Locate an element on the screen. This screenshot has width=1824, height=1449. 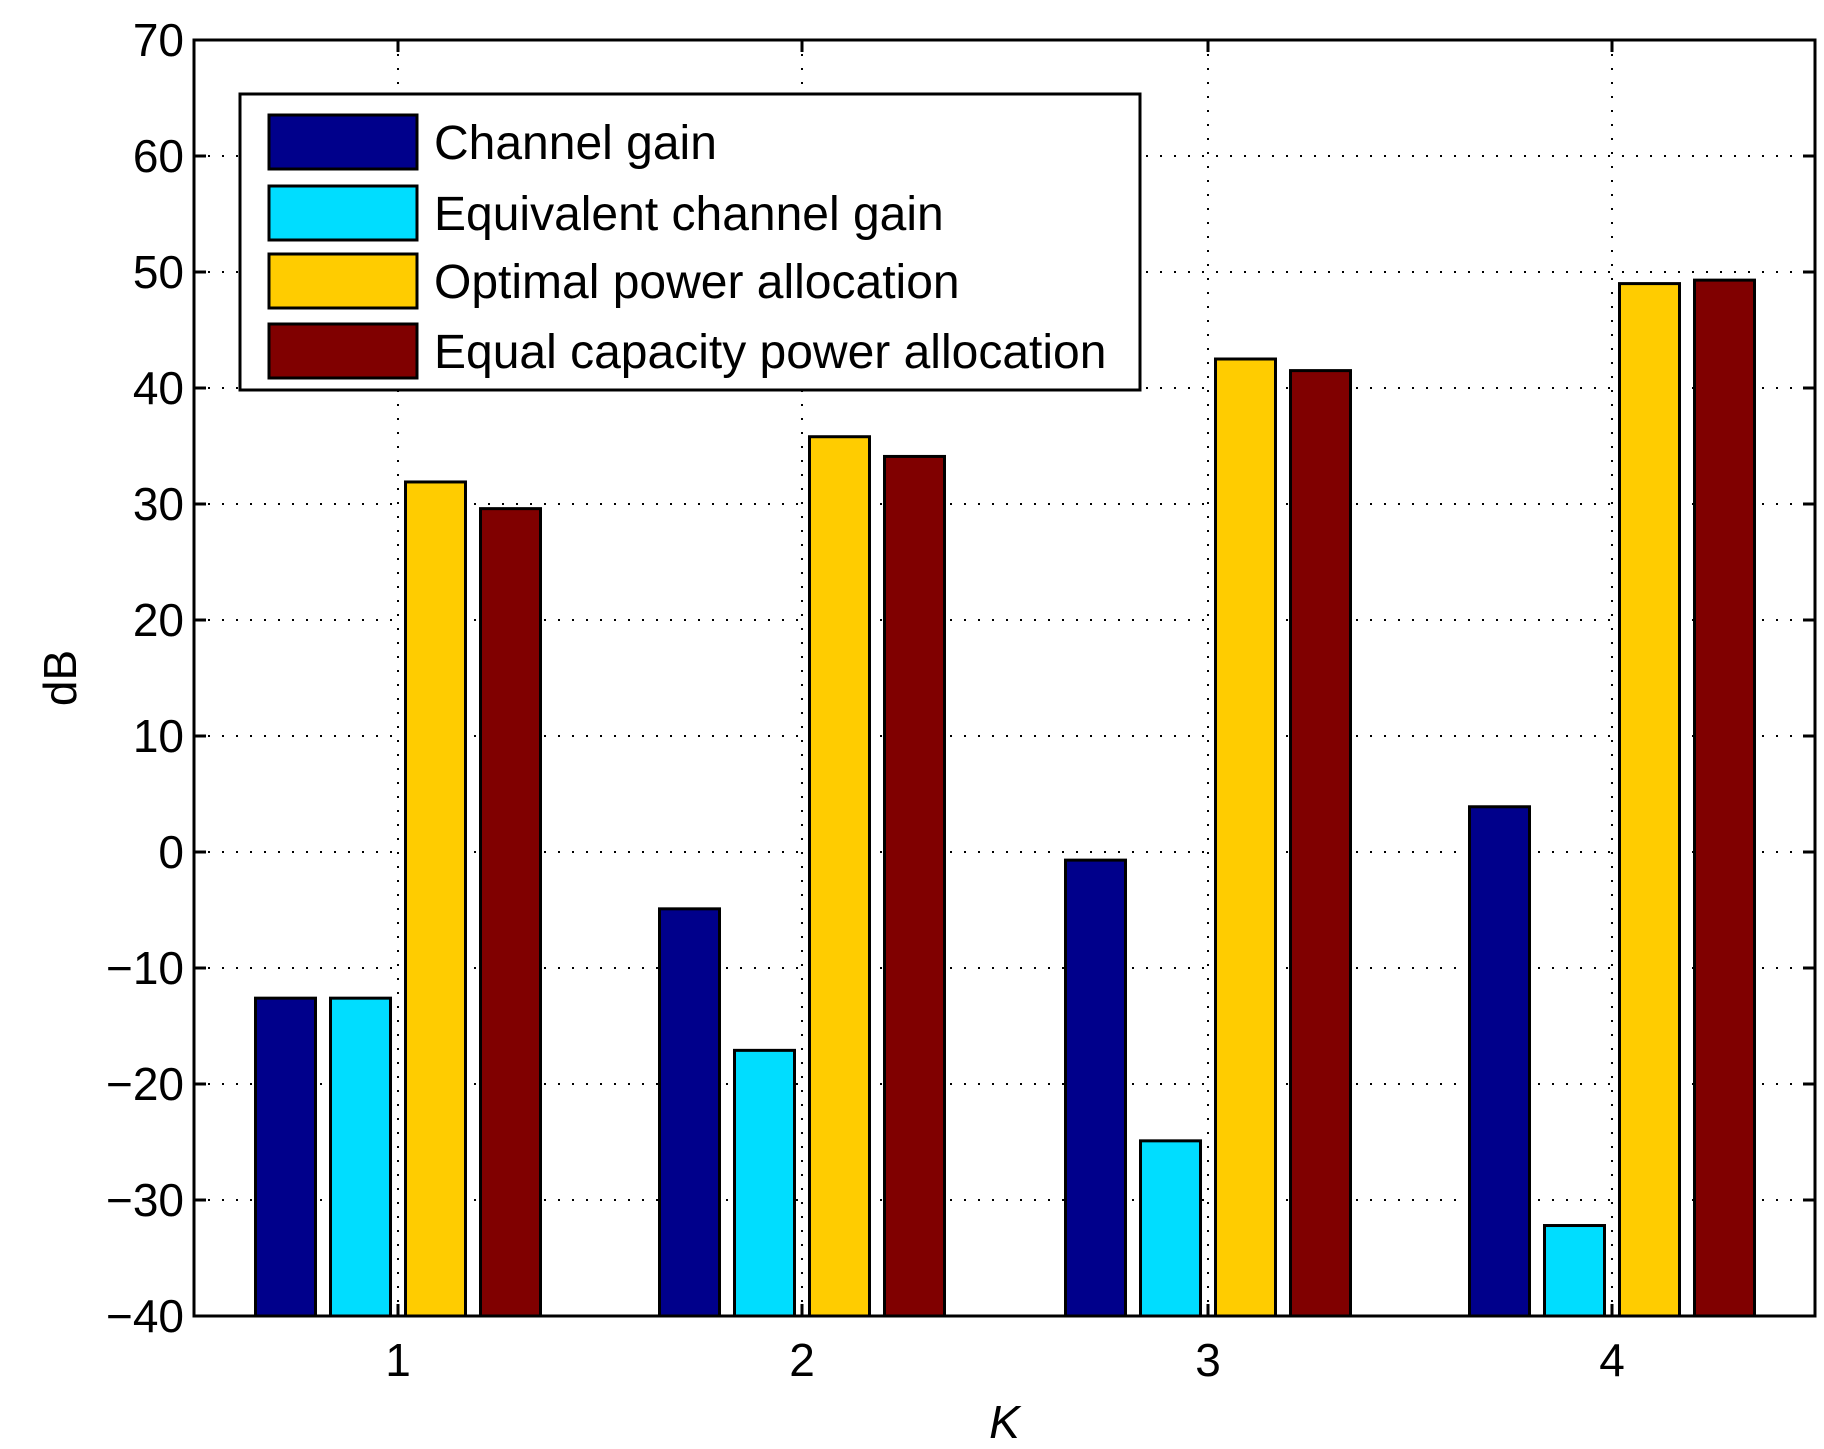
bar-equivalent-channel-gain-k3 is located at coordinates (1170, 1228).